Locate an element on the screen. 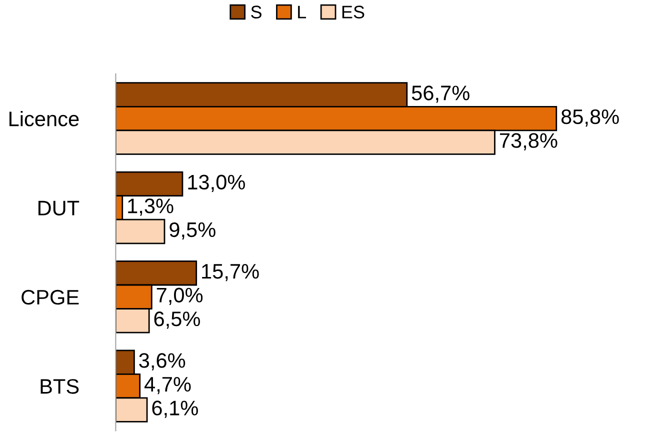 The height and width of the screenshot is (435, 650). data-label: 73,8% is located at coordinates (529, 141).